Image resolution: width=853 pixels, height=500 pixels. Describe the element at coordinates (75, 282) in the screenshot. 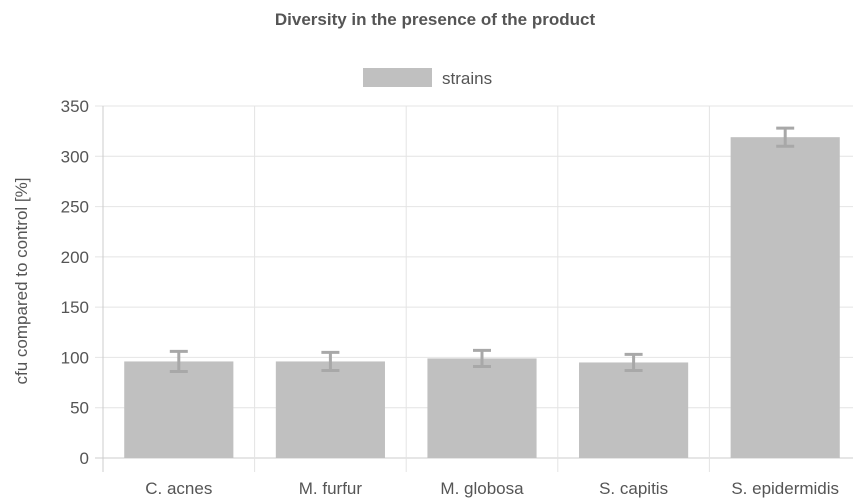

I see `y-tick-labels: 0 50 100 150 200 250 300 350` at that location.